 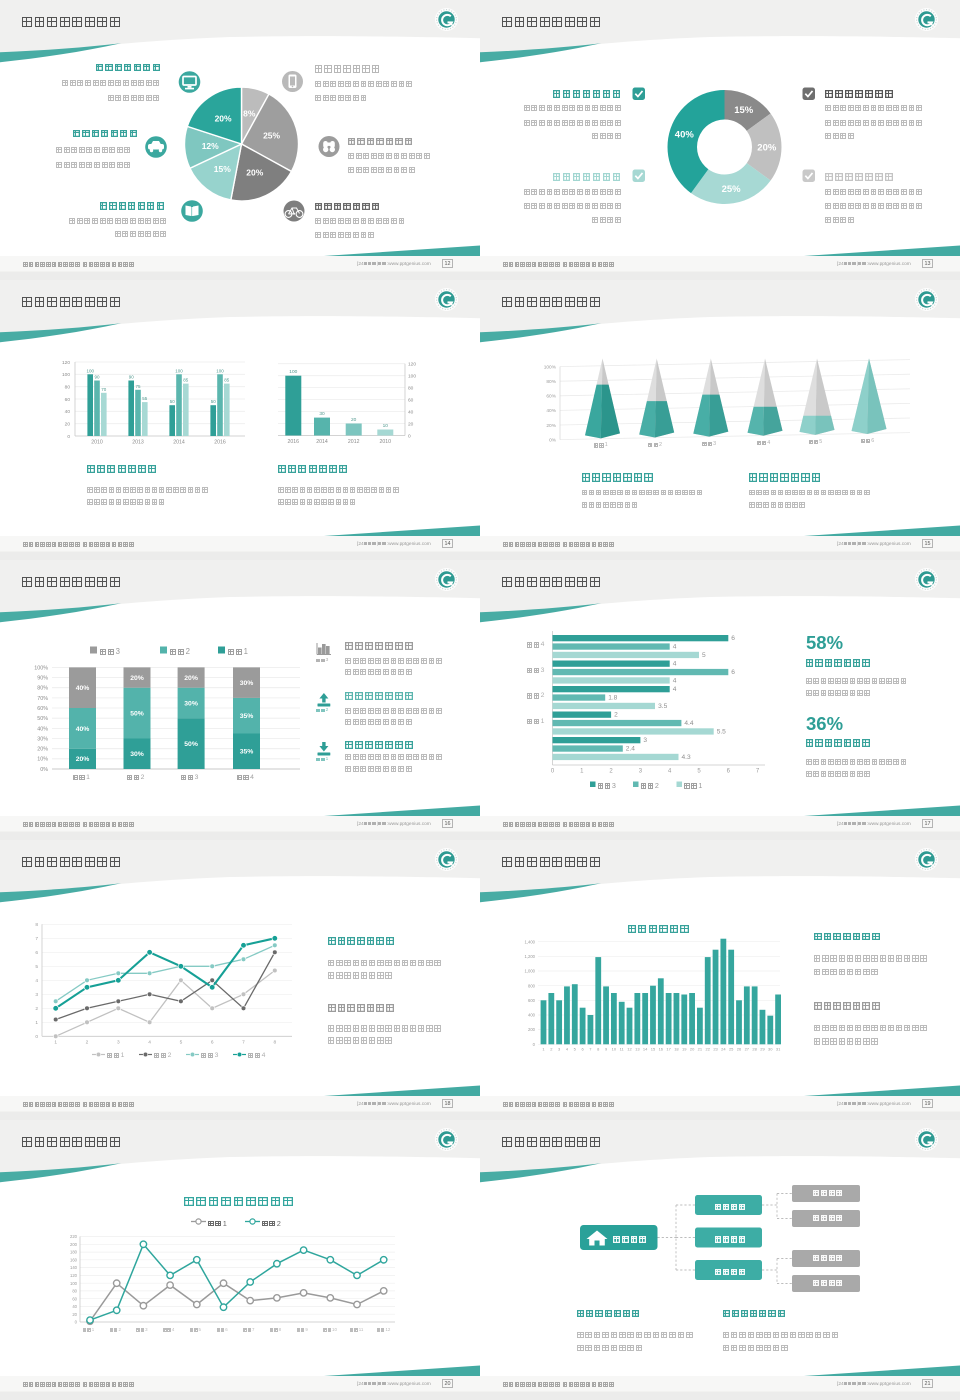 What do you see at coordinates (138, 386) in the screenshot?
I see `svg-text: 75` at bounding box center [138, 386].